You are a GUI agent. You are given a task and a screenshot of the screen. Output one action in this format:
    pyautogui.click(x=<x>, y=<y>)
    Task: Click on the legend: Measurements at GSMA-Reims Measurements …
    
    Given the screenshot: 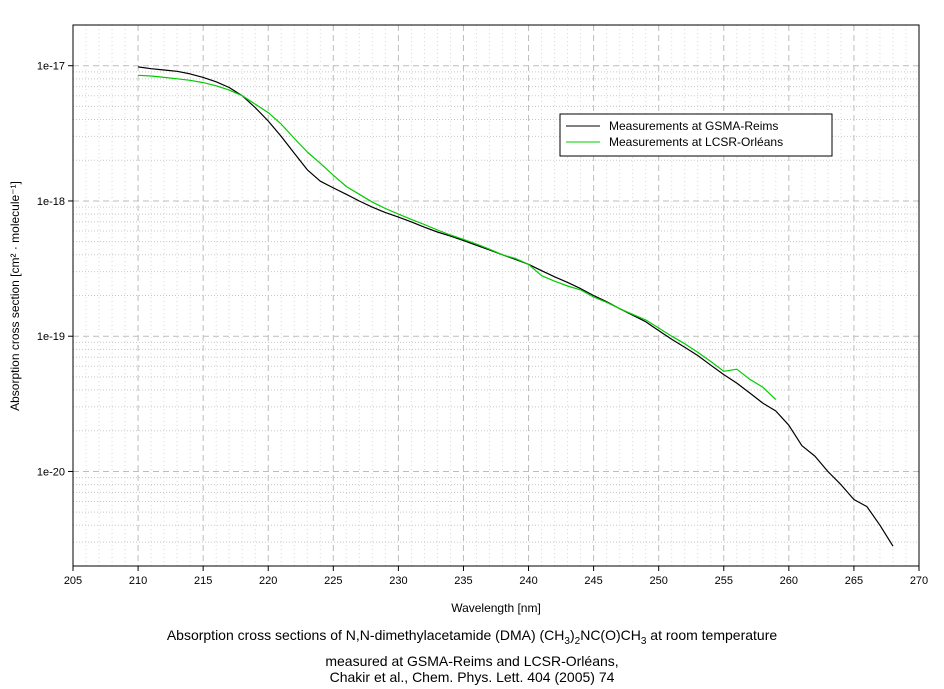 What is the action you would take?
    pyautogui.click(x=696, y=135)
    